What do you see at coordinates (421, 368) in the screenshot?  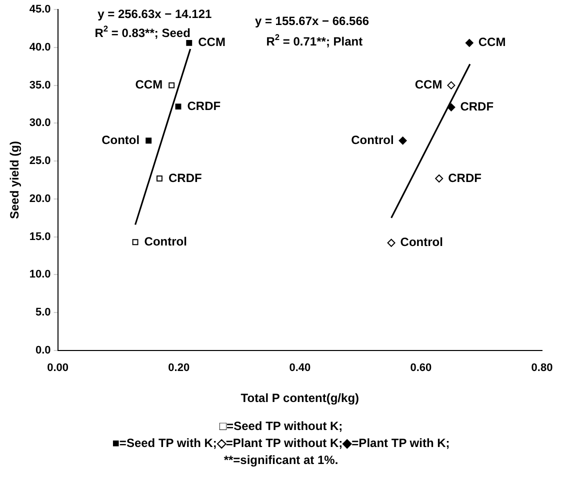 I see `x-tick-label: 0.60` at bounding box center [421, 368].